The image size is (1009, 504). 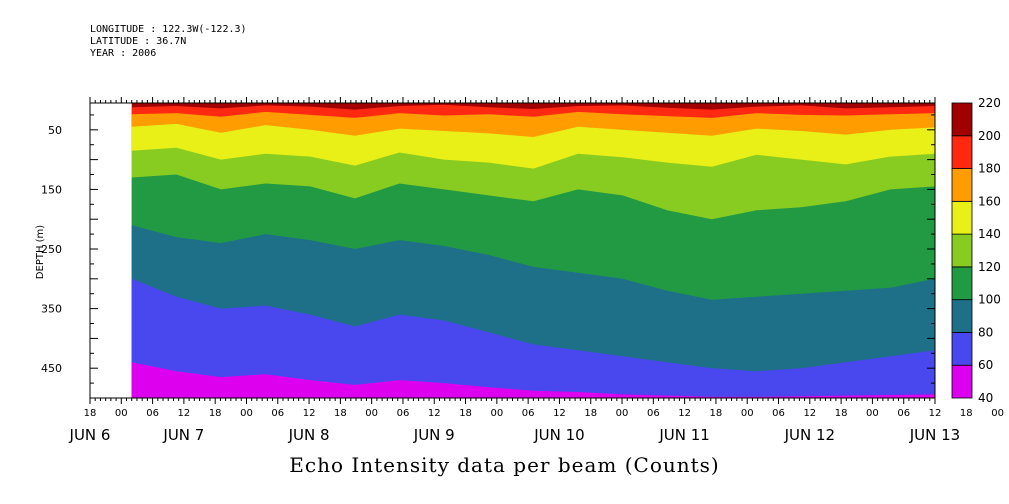 What do you see at coordinates (51, 368) in the screenshot?
I see `y-tick-label: 450` at bounding box center [51, 368].